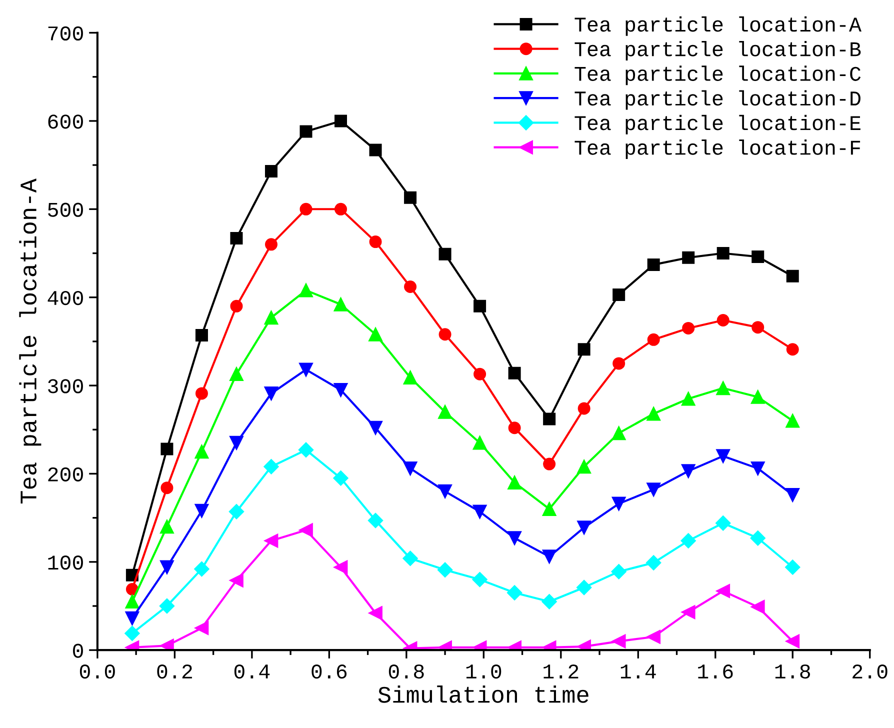  Describe the element at coordinates (329, 671) in the screenshot. I see `x-tick-label: 0.6` at that location.